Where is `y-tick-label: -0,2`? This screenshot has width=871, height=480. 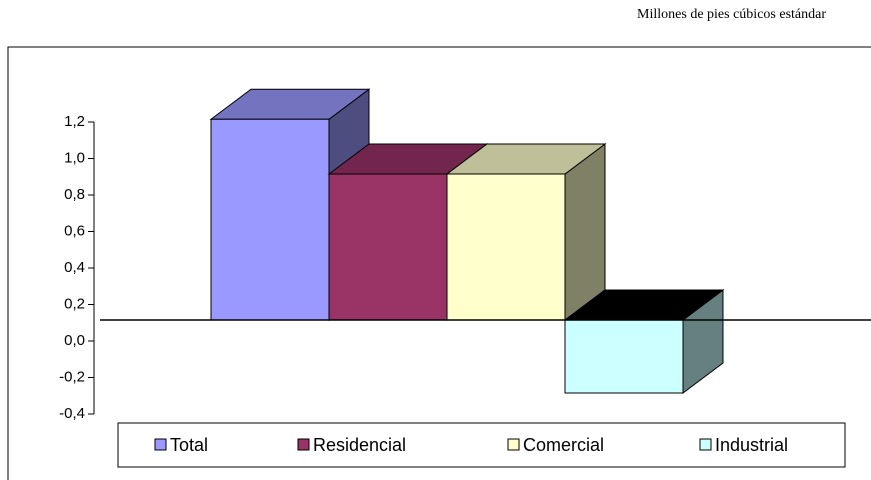 y-tick-label: -0,2 is located at coordinates (72, 376).